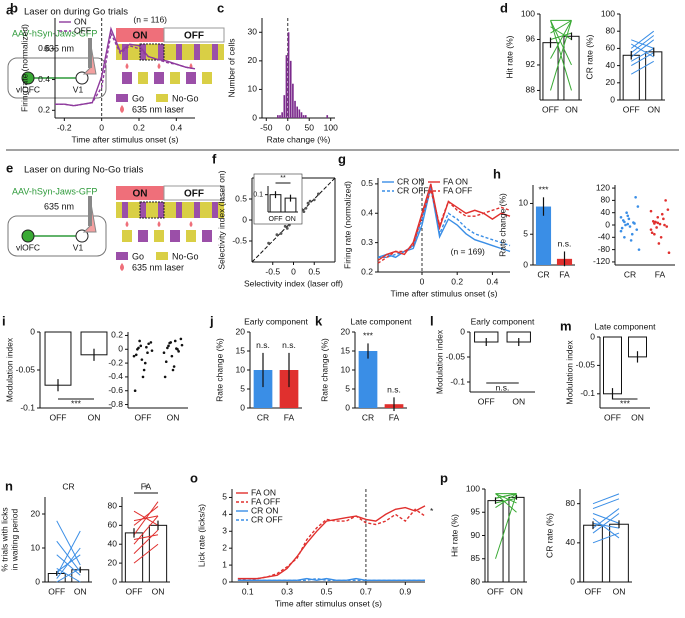 The height and width of the screenshot is (618, 685). Describe the element at coordinates (185, 98) in the screenshot. I see `legend-nogo: No-Go` at that location.